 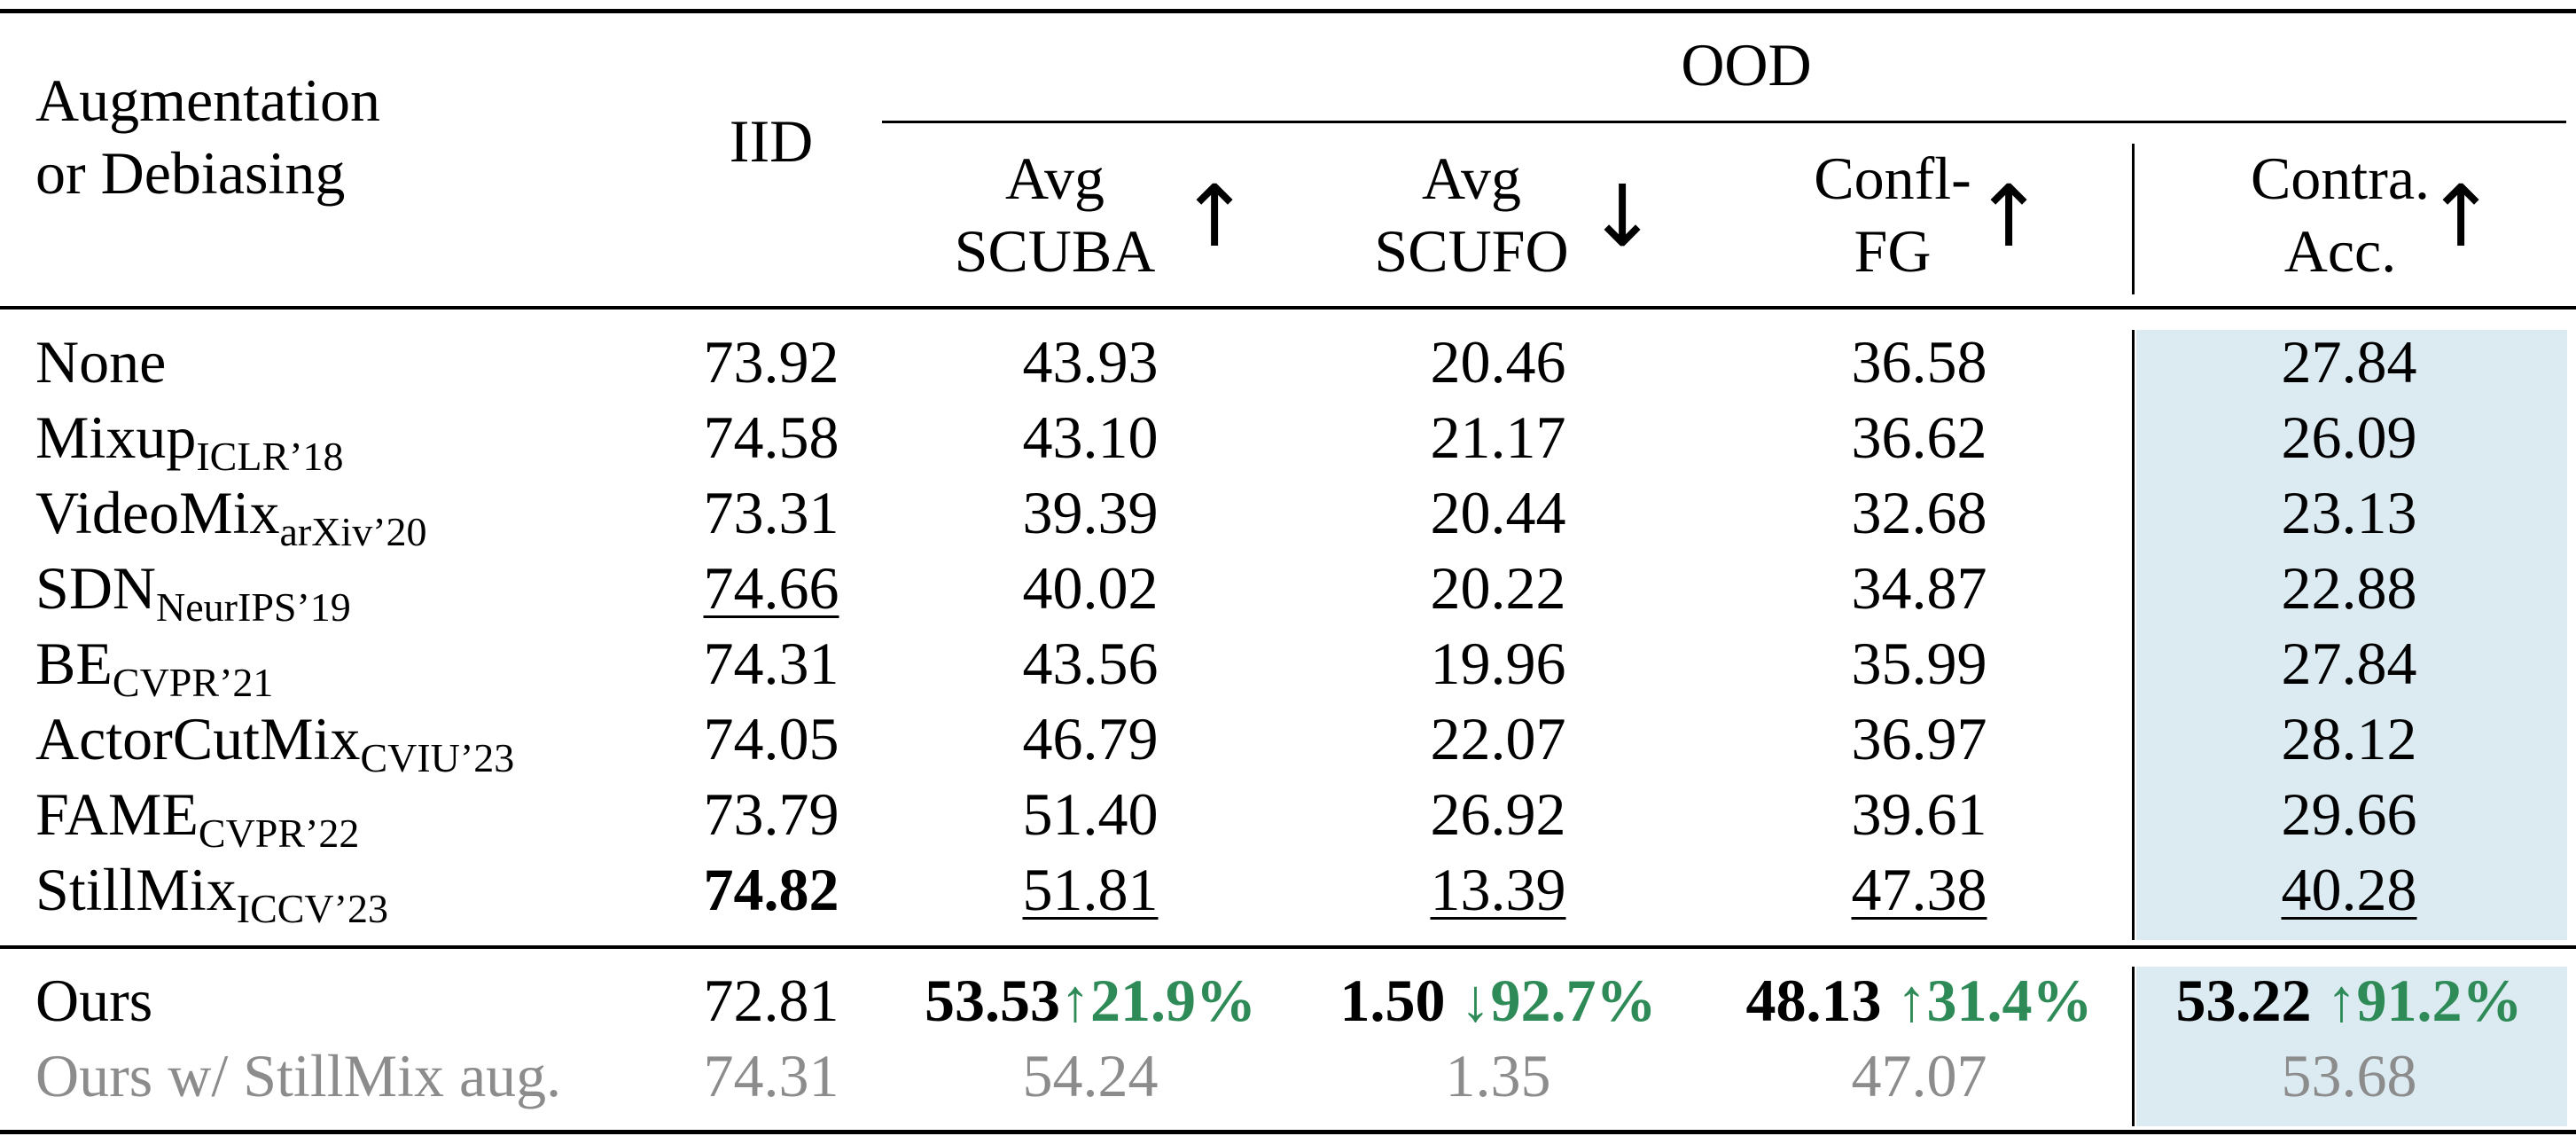 What do you see at coordinates (1498, 663) in the screenshot?
I see `scufo-value: 19.96` at bounding box center [1498, 663].